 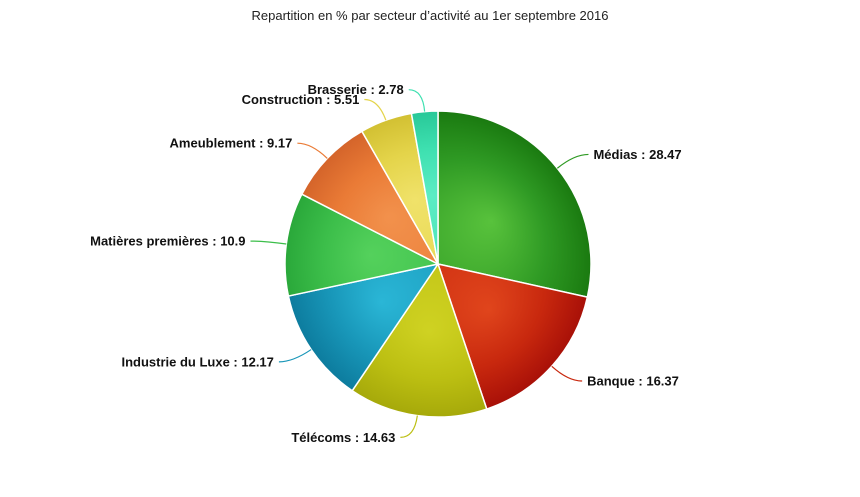 What do you see at coordinates (567, 373) in the screenshot?
I see `connector-banque` at bounding box center [567, 373].